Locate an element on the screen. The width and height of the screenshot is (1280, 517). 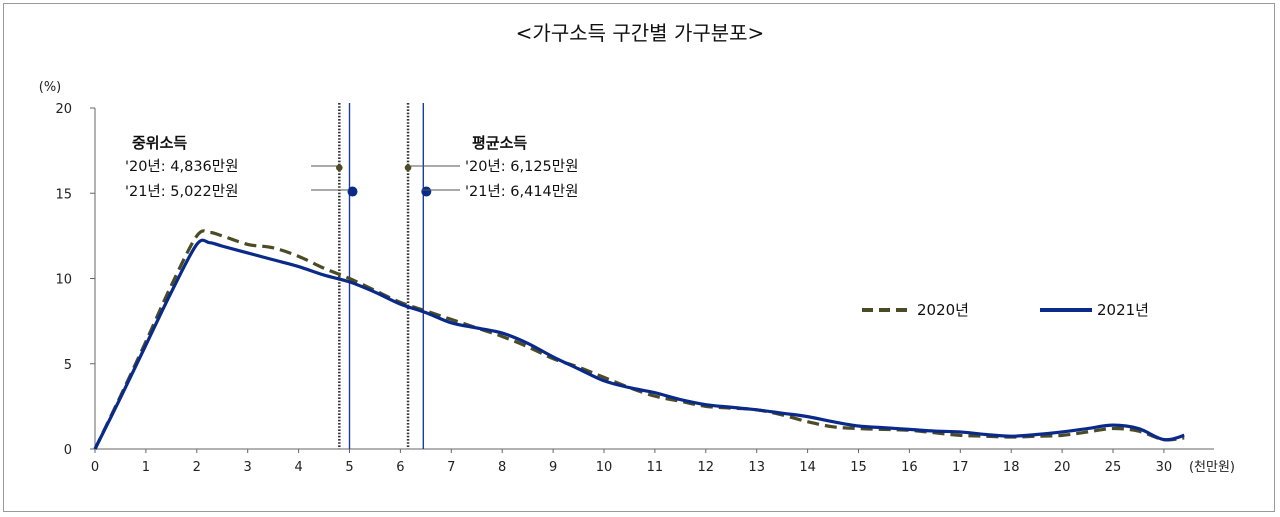
y-tick-label: 10 is located at coordinates (63, 280).